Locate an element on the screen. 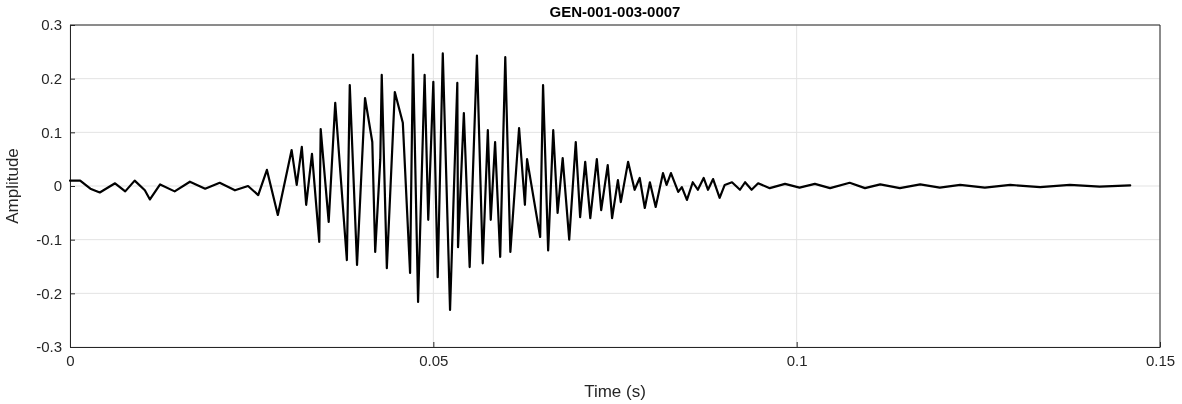 The image size is (1182, 404). y-tick-label: 0.3 is located at coordinates (51, 25).